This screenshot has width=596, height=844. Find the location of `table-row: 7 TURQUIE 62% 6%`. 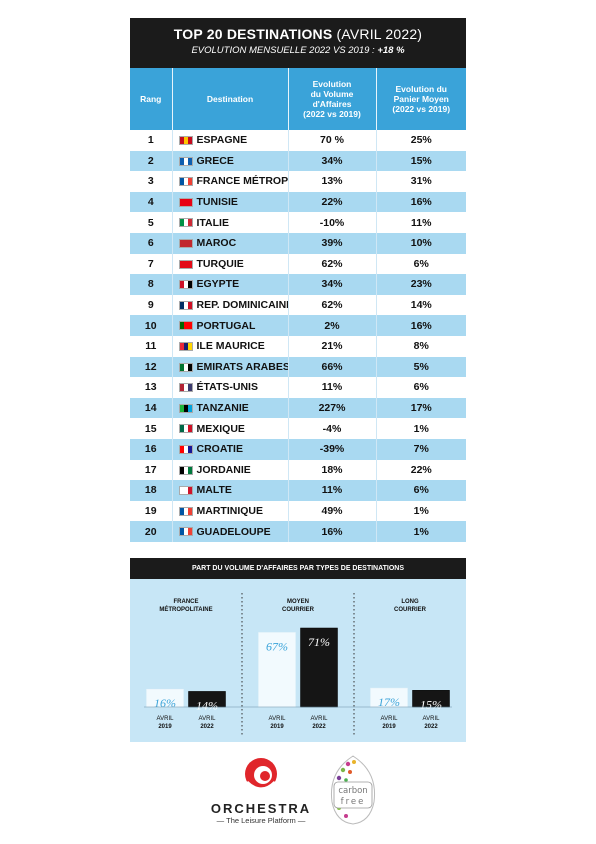

table-row: 7 TURQUIE 62% 6% is located at coordinates (298, 264).